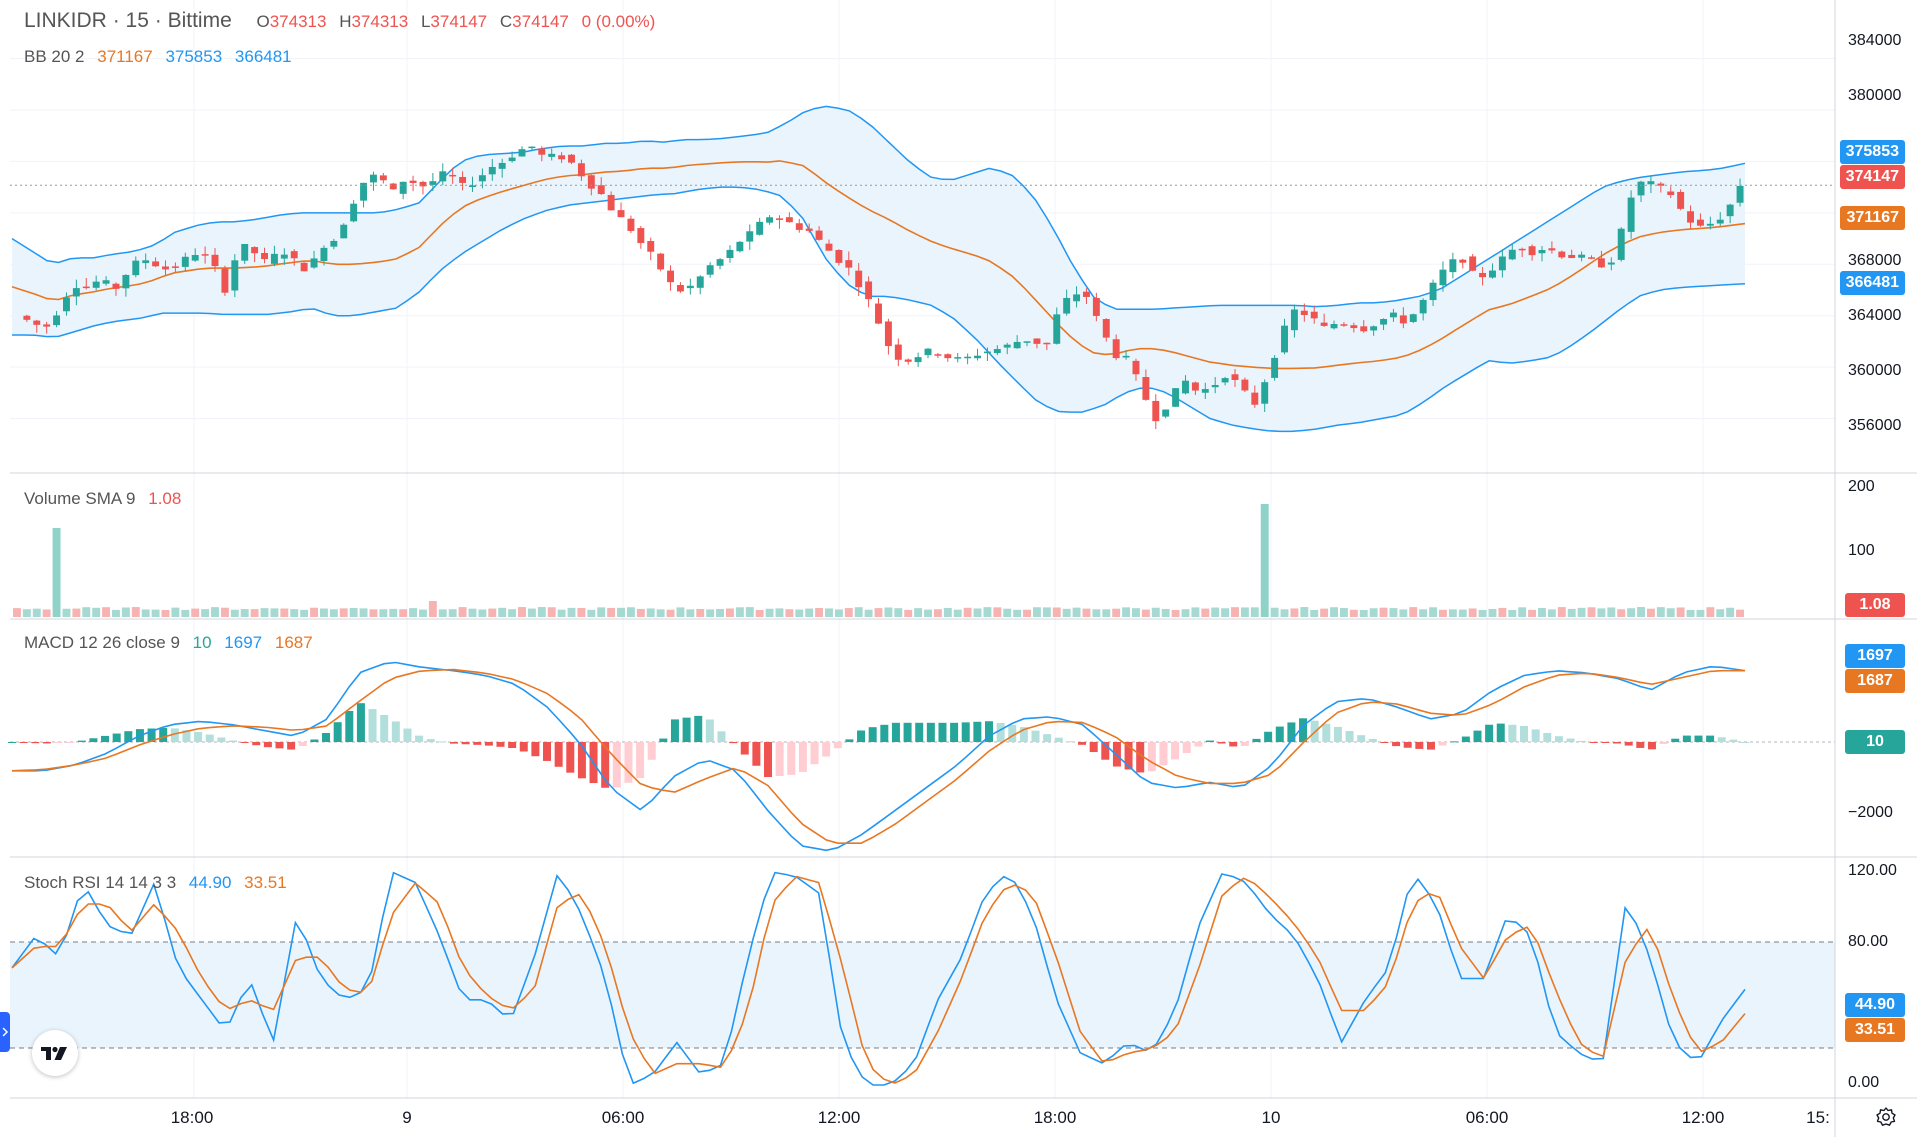 The image size is (1917, 1137). I want to click on symbol-name: LINKIDR, so click(65, 20).